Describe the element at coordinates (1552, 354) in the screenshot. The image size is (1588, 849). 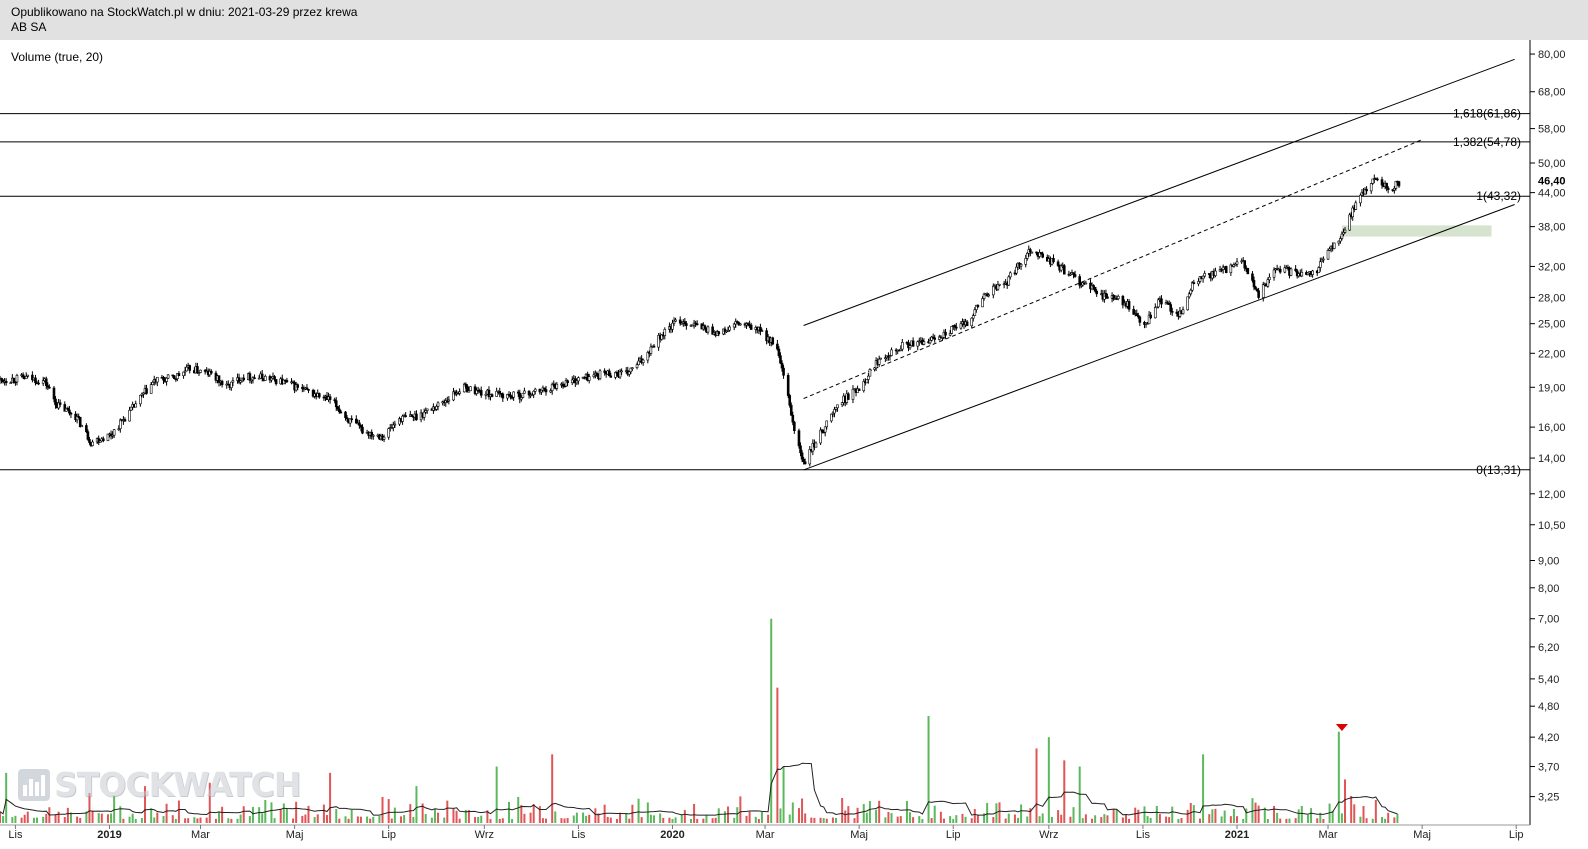
I see `y-tick-label: 22,00` at that location.